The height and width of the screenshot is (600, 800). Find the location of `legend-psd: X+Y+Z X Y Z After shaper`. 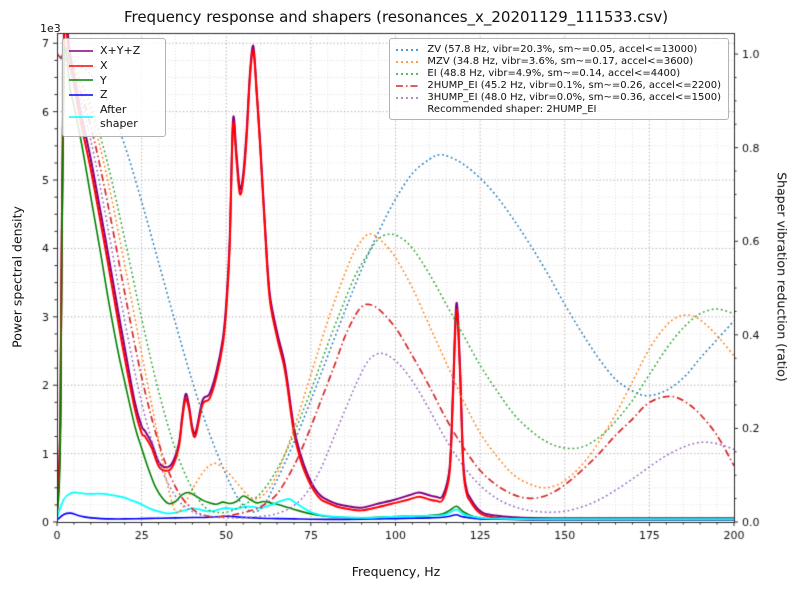

legend-psd: X+Y+Z X Y Z After shaper is located at coordinates (114, 87).